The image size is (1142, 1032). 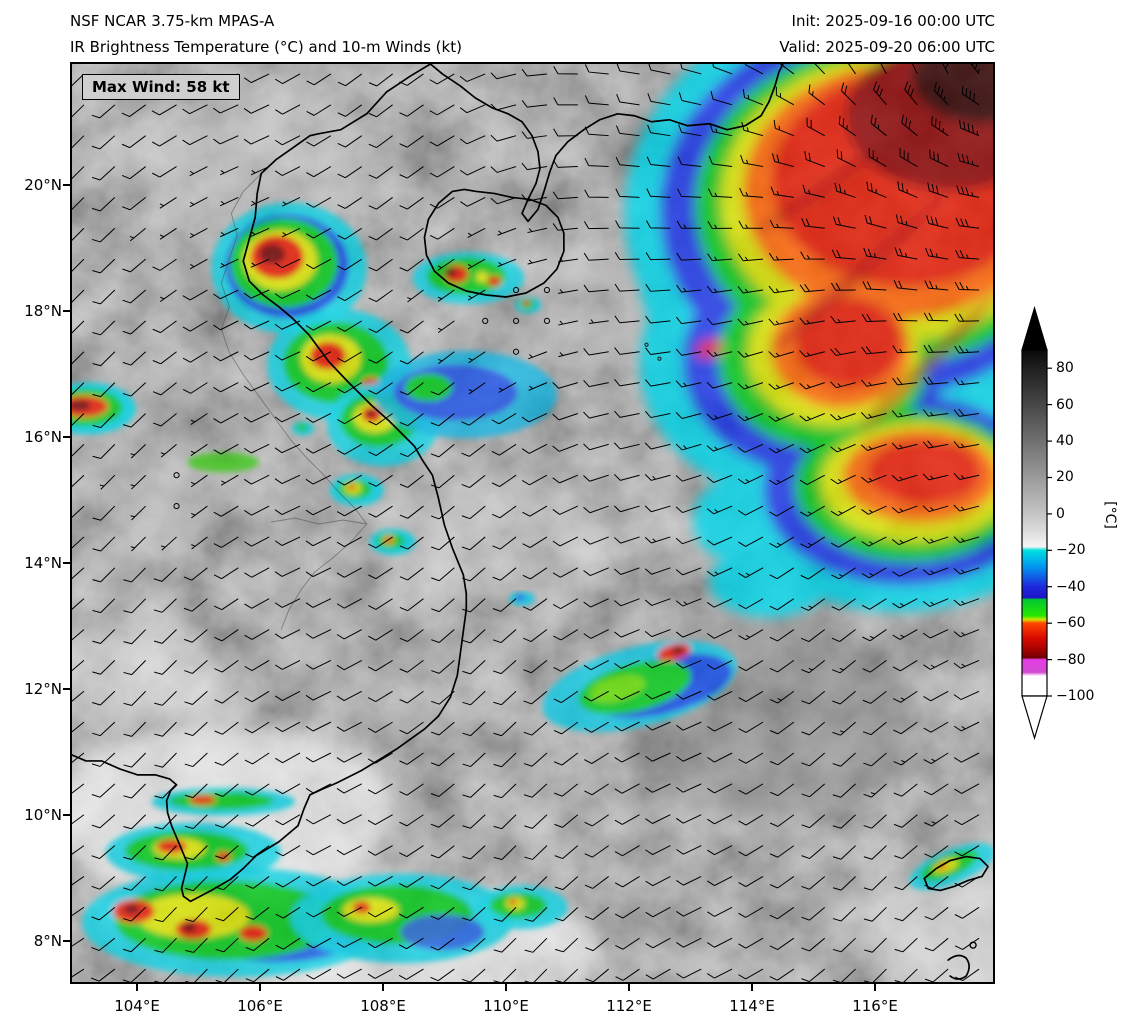 I want to click on valid-time: Valid: 2025-09-20 06:00 UTC, so click(x=887, y=47).